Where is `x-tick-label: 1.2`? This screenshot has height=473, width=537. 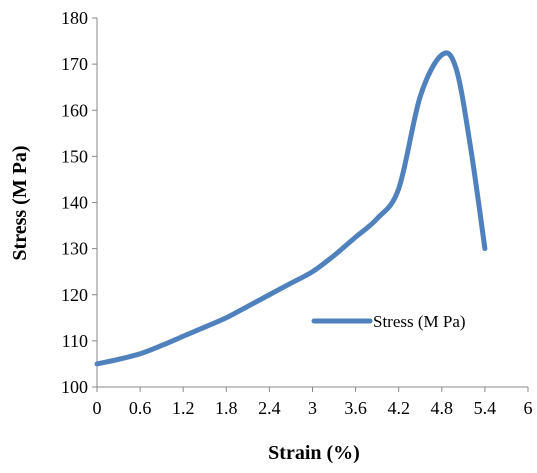 x-tick-label: 1.2 is located at coordinates (183, 408).